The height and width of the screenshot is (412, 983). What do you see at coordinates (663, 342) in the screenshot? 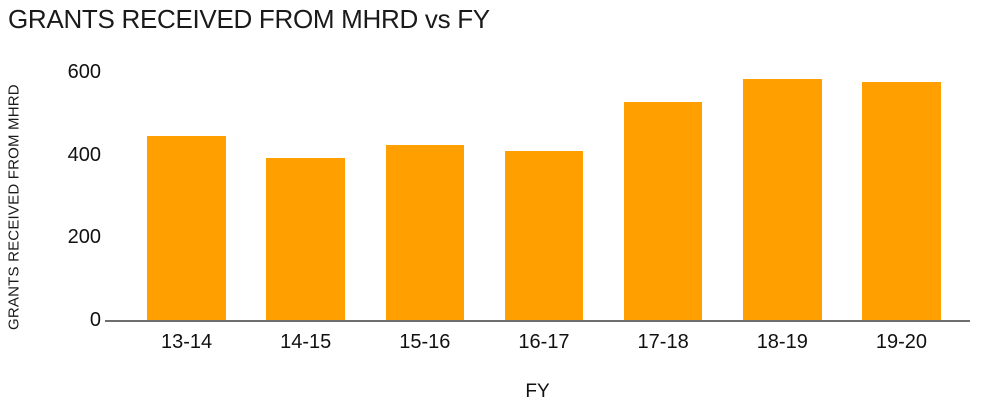
I see `x-tick-label: 17-18` at bounding box center [663, 342].